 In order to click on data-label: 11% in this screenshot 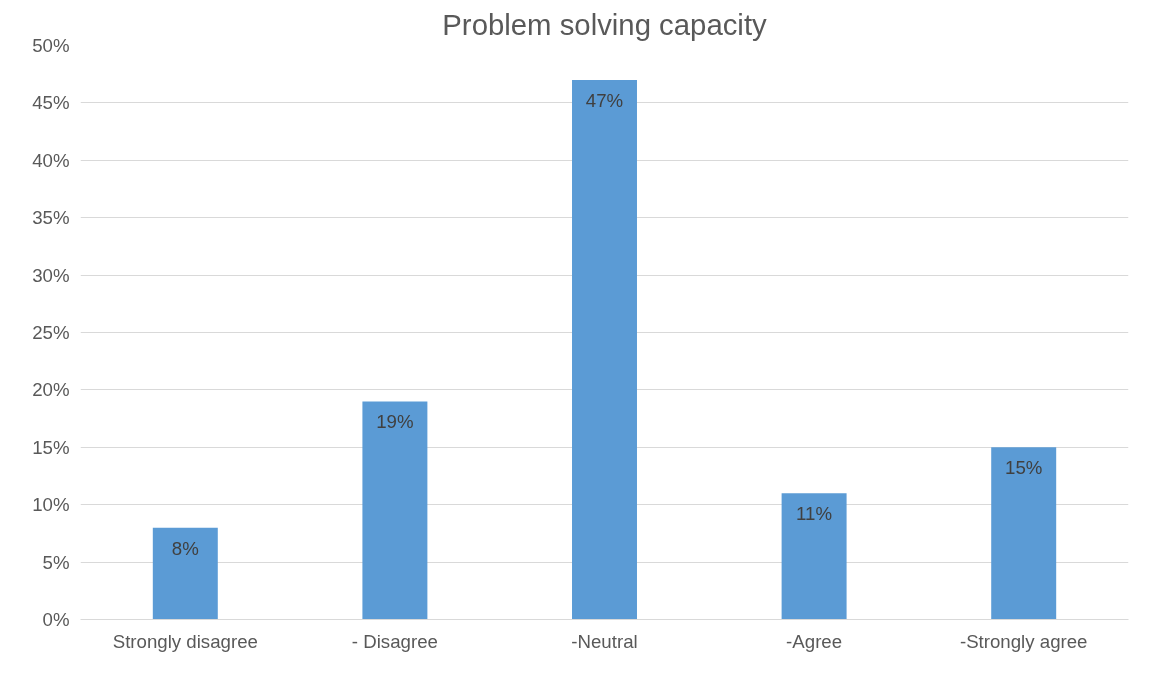, I will do `click(814, 514)`.